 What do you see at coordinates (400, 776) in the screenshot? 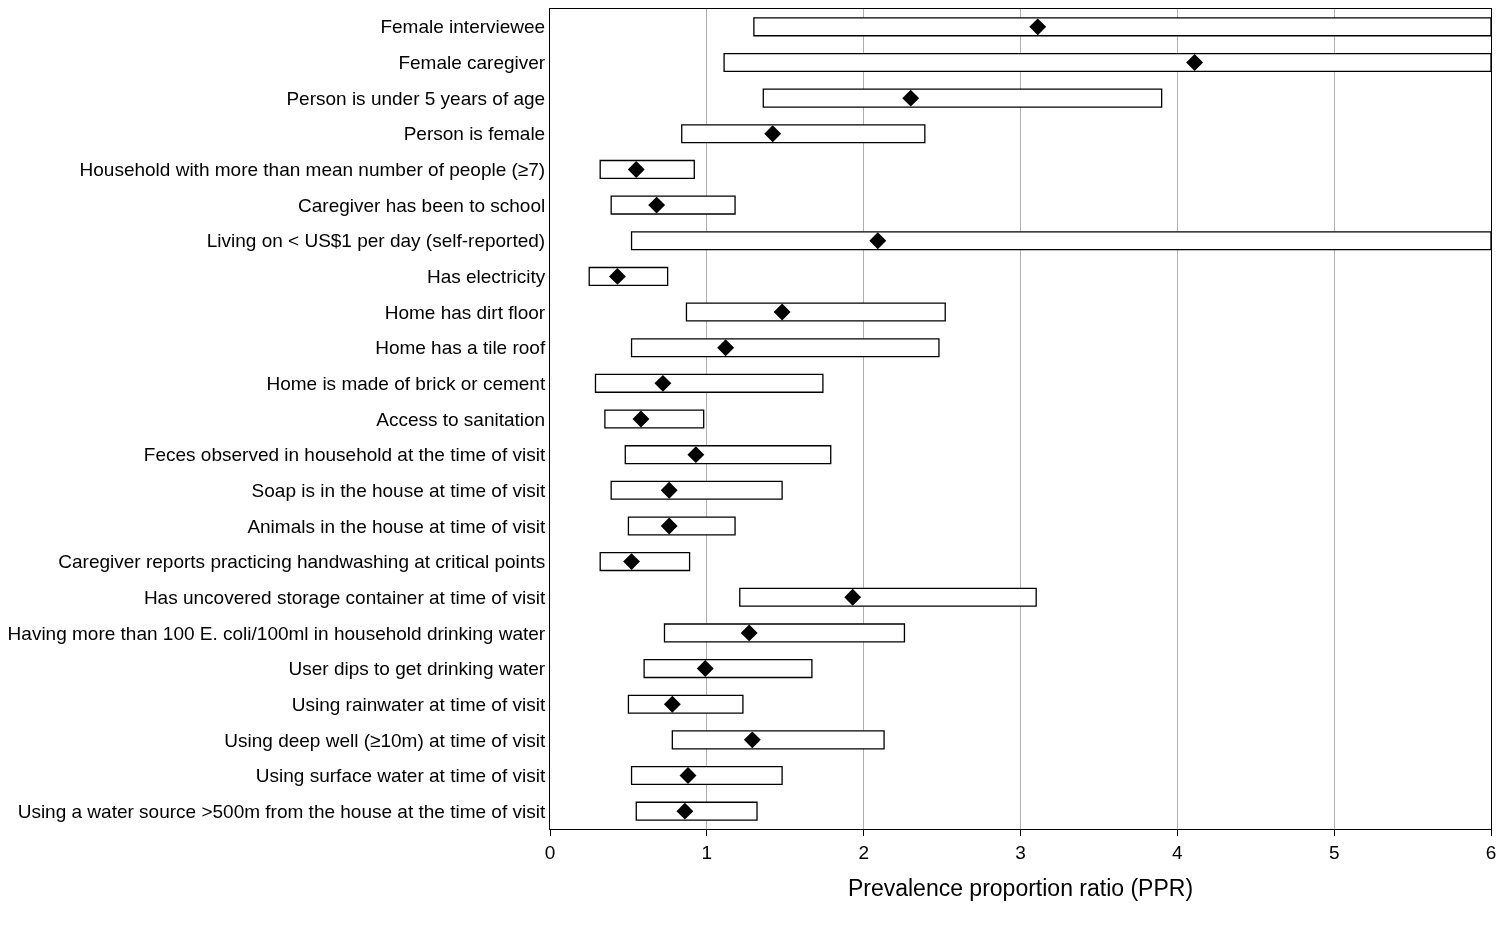
I see `y-tick-label: Using surface water at time of visit` at bounding box center [400, 776].